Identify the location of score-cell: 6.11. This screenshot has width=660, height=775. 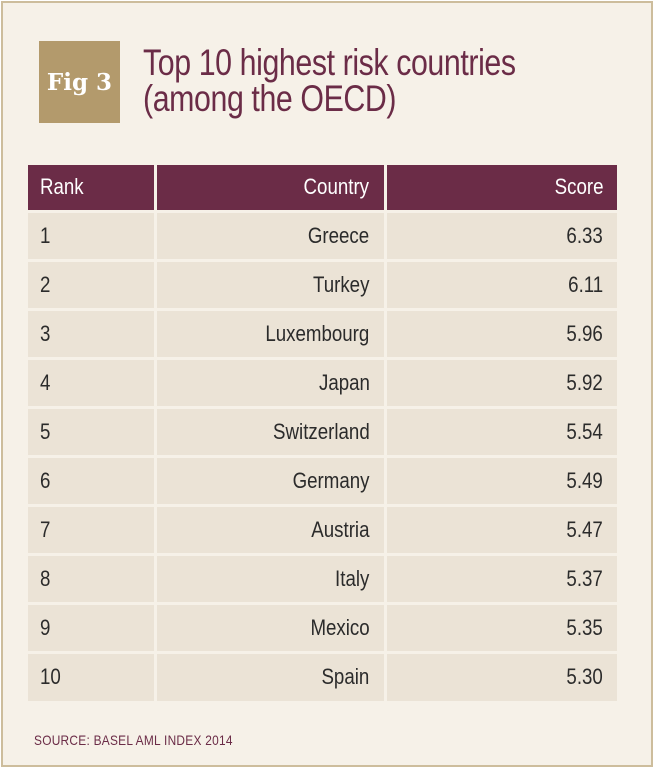
(501, 283).